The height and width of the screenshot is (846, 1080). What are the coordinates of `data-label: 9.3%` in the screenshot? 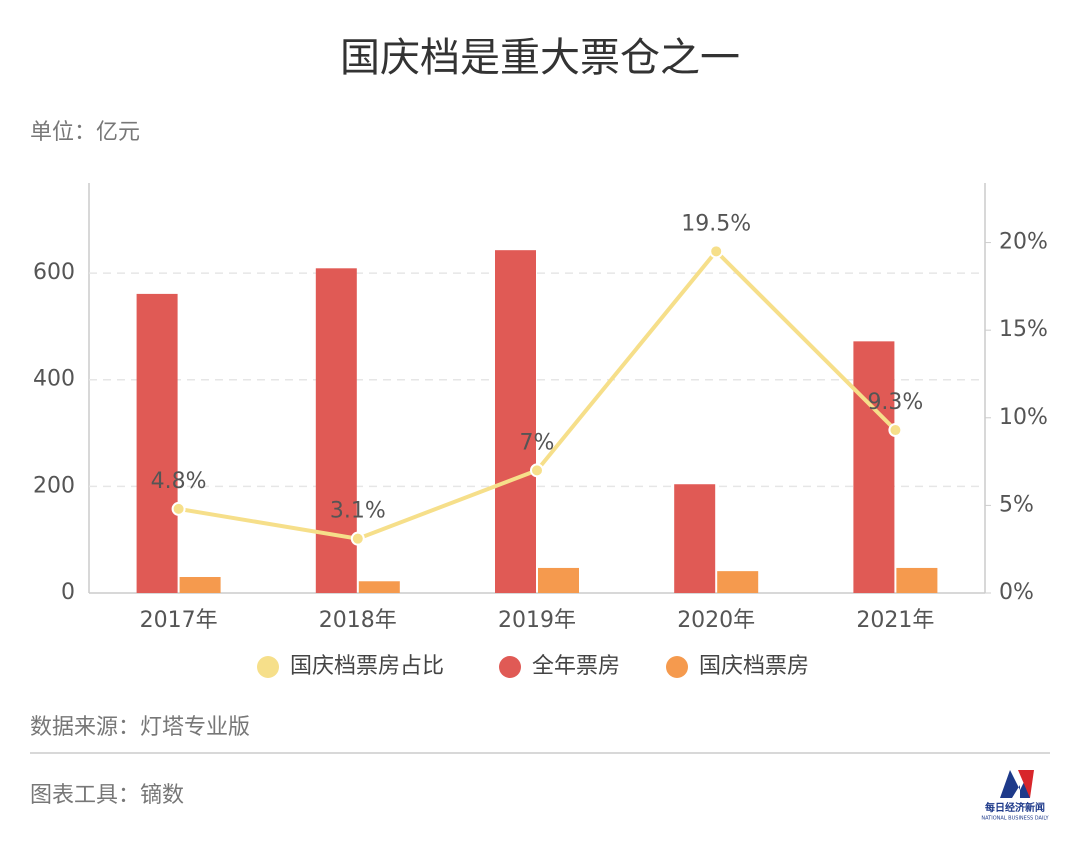 It's located at (895, 402).